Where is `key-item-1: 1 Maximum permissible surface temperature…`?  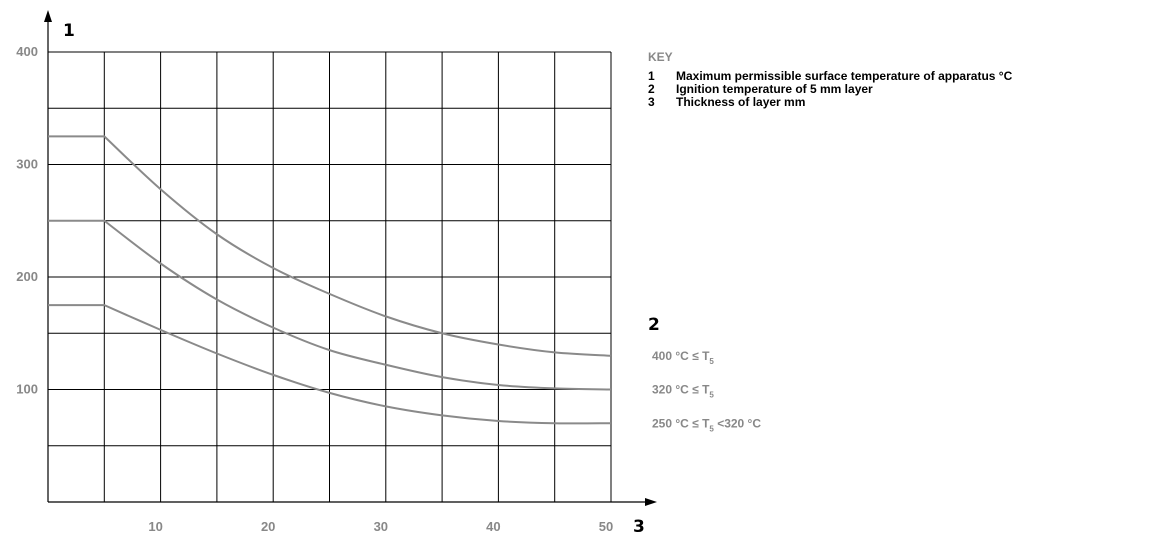
key-item-1: 1 Maximum permissible surface temperature… is located at coordinates (830, 76).